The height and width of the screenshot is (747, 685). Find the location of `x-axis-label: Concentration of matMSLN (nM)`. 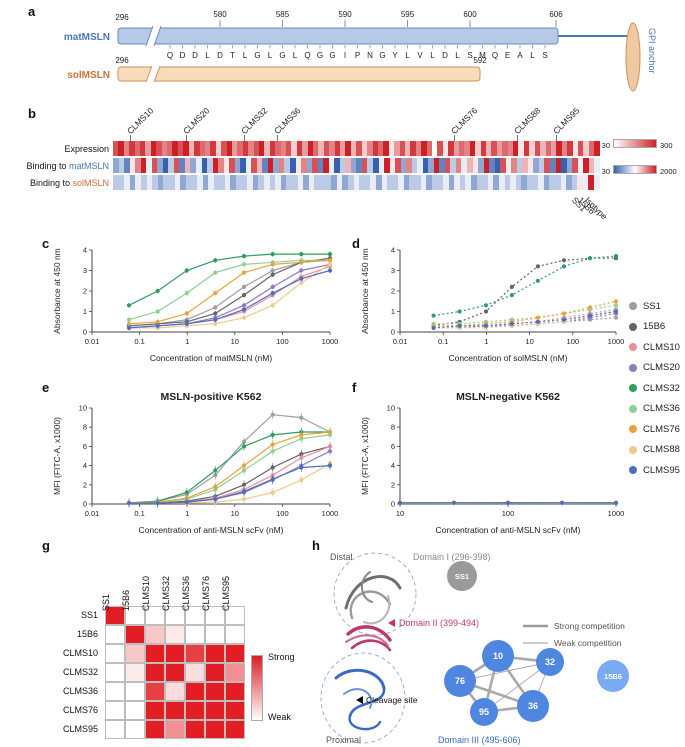

x-axis-label: Concentration of matMSLN (nM) is located at coordinates (211, 358).